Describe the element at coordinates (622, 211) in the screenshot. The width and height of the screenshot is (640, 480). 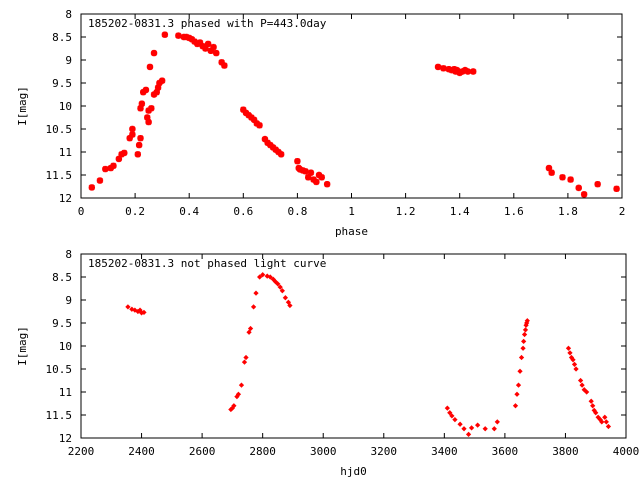
I see `x-tick-label: 2` at that location.